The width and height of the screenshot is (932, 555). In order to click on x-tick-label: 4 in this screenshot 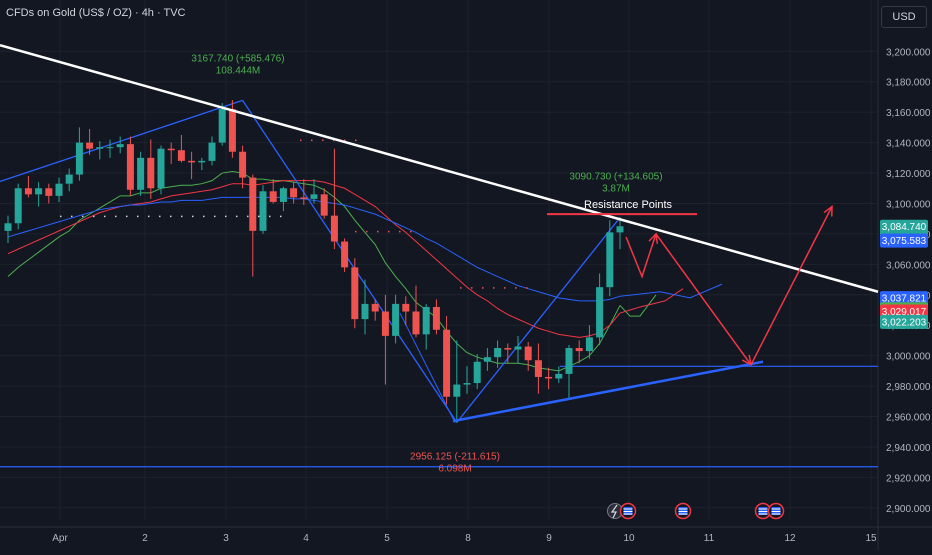, I will do `click(306, 538)`.